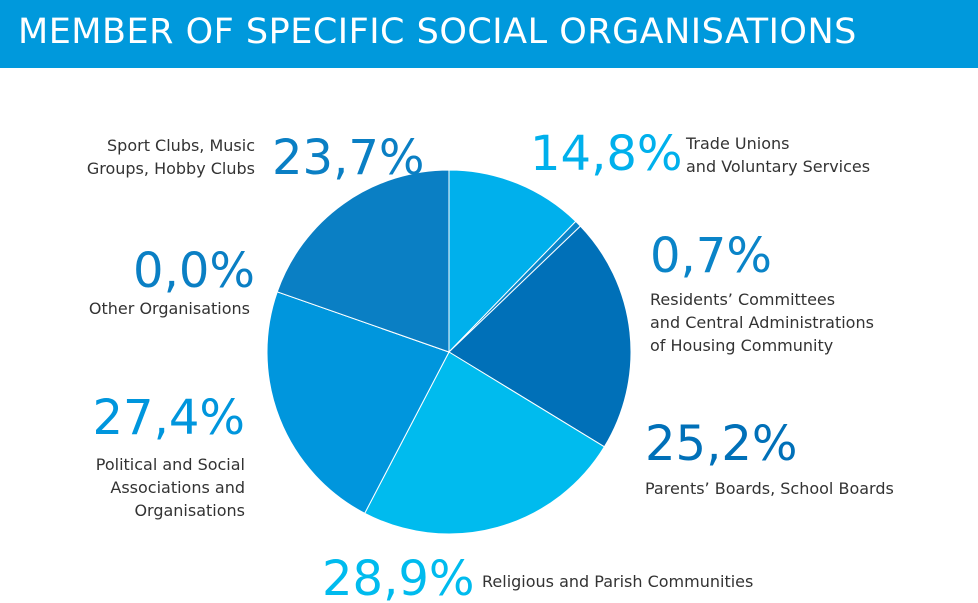 This screenshot has height=603, width=978. What do you see at coordinates (711, 256) in the screenshot?
I see `value-label: 0,7%` at bounding box center [711, 256].